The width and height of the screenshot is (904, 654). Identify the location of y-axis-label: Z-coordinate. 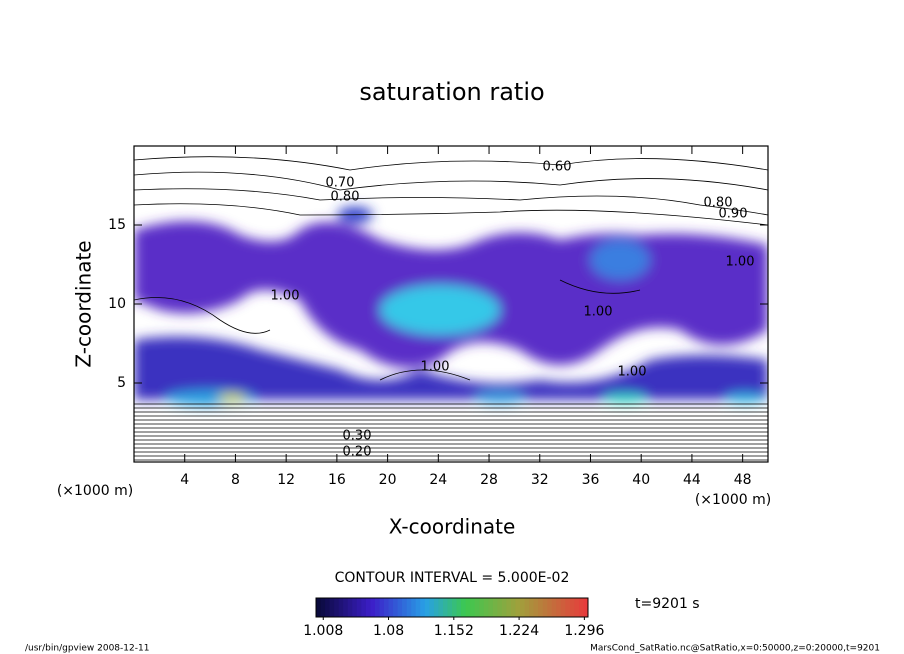
(84, 303).